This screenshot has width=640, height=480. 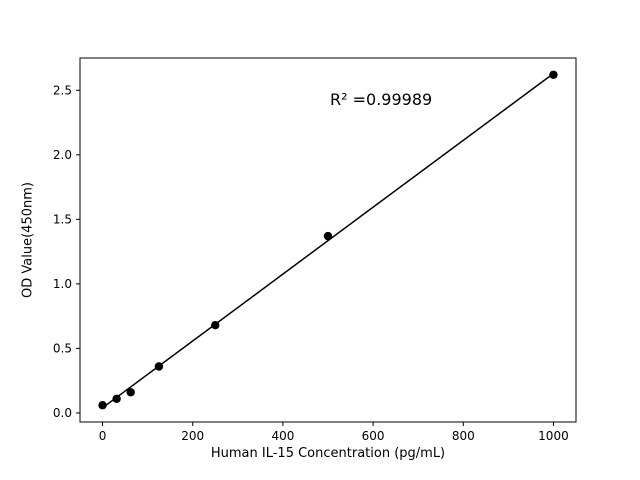 What do you see at coordinates (62, 284) in the screenshot?
I see `y-tick-label: 1.0` at bounding box center [62, 284].